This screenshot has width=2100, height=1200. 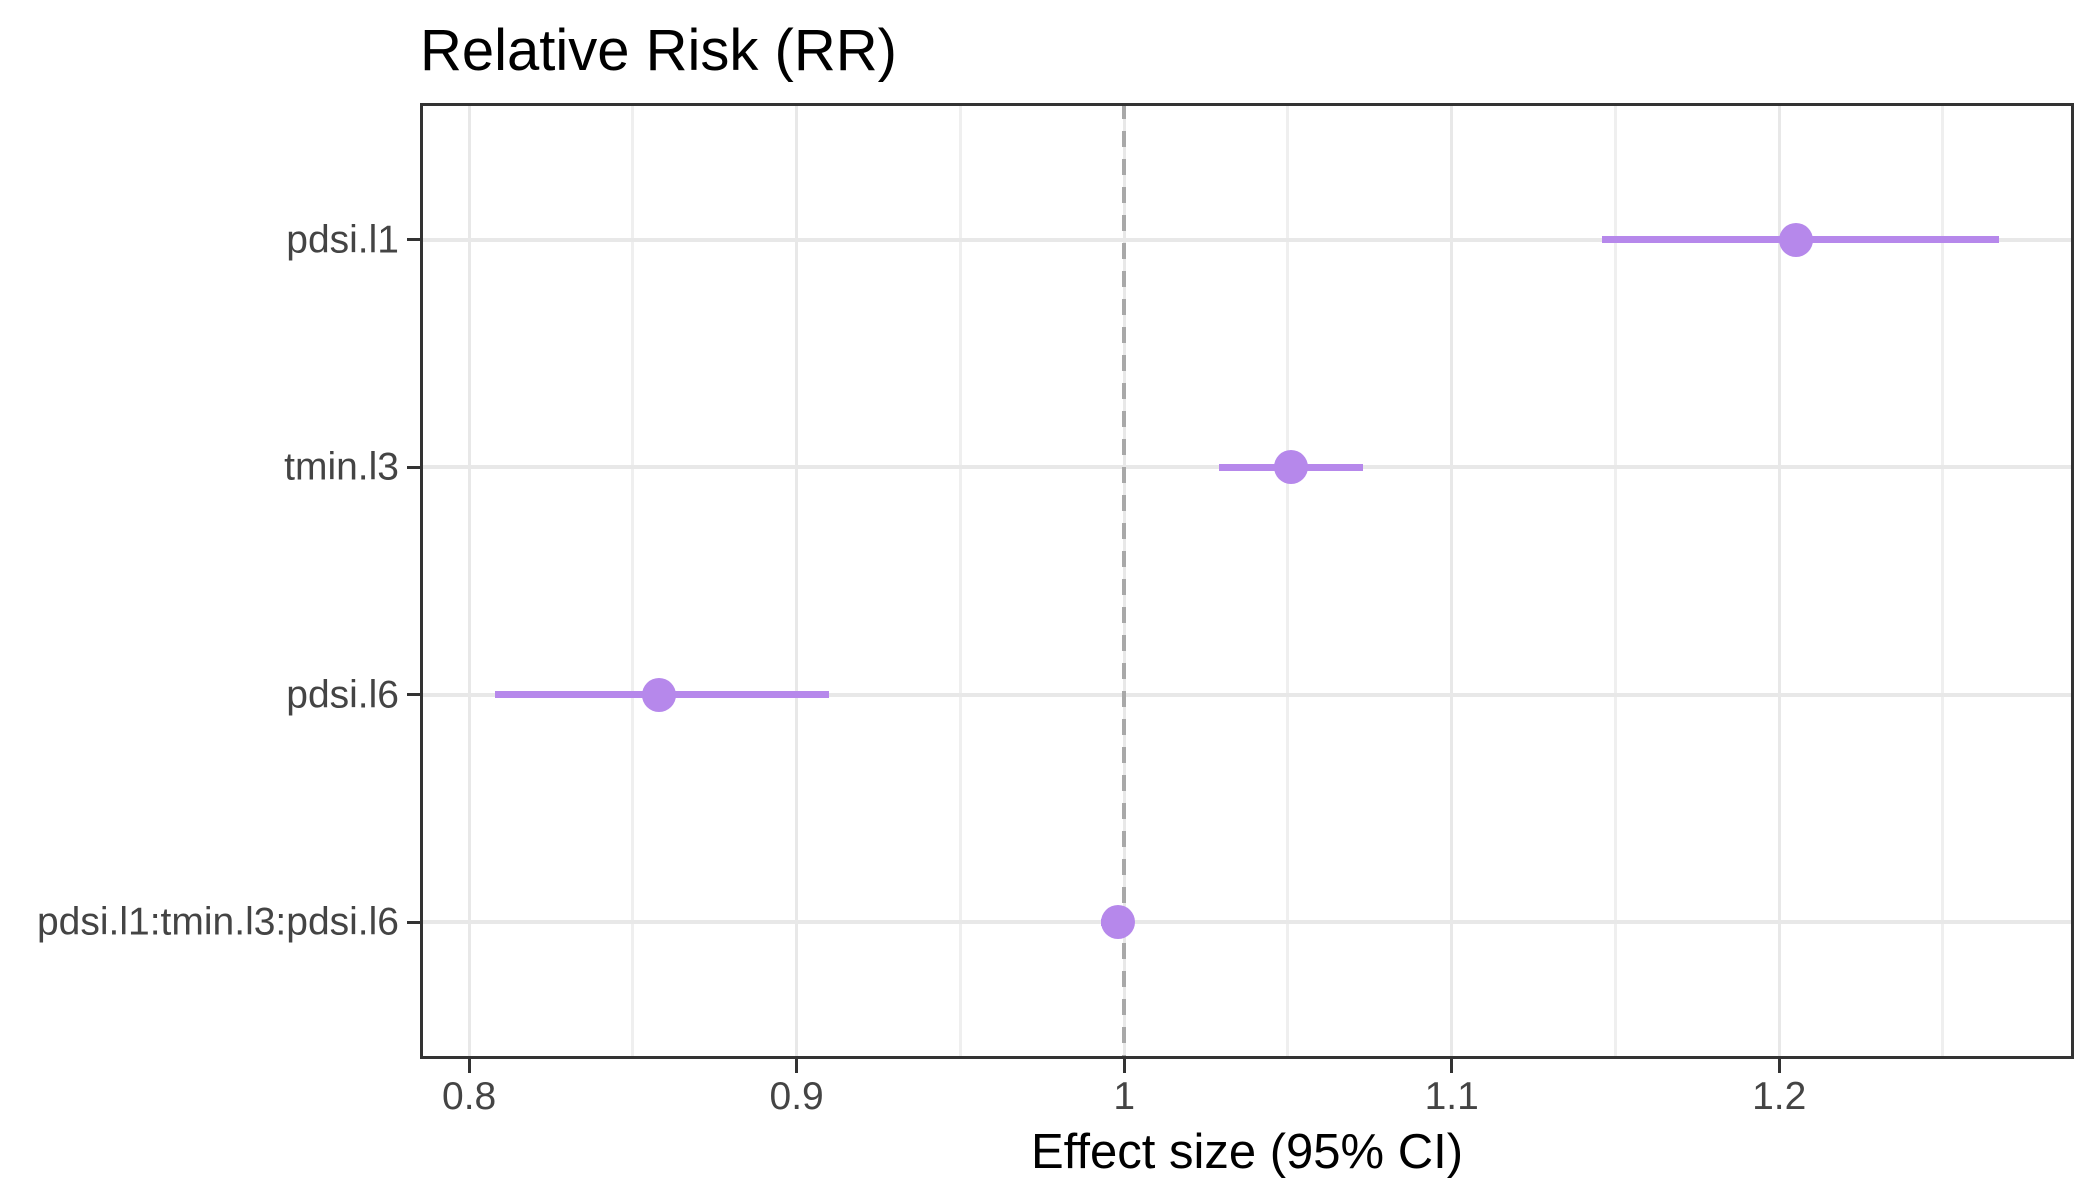 I want to click on y-axis-category-label: pdsi.l1, so click(x=342, y=240).